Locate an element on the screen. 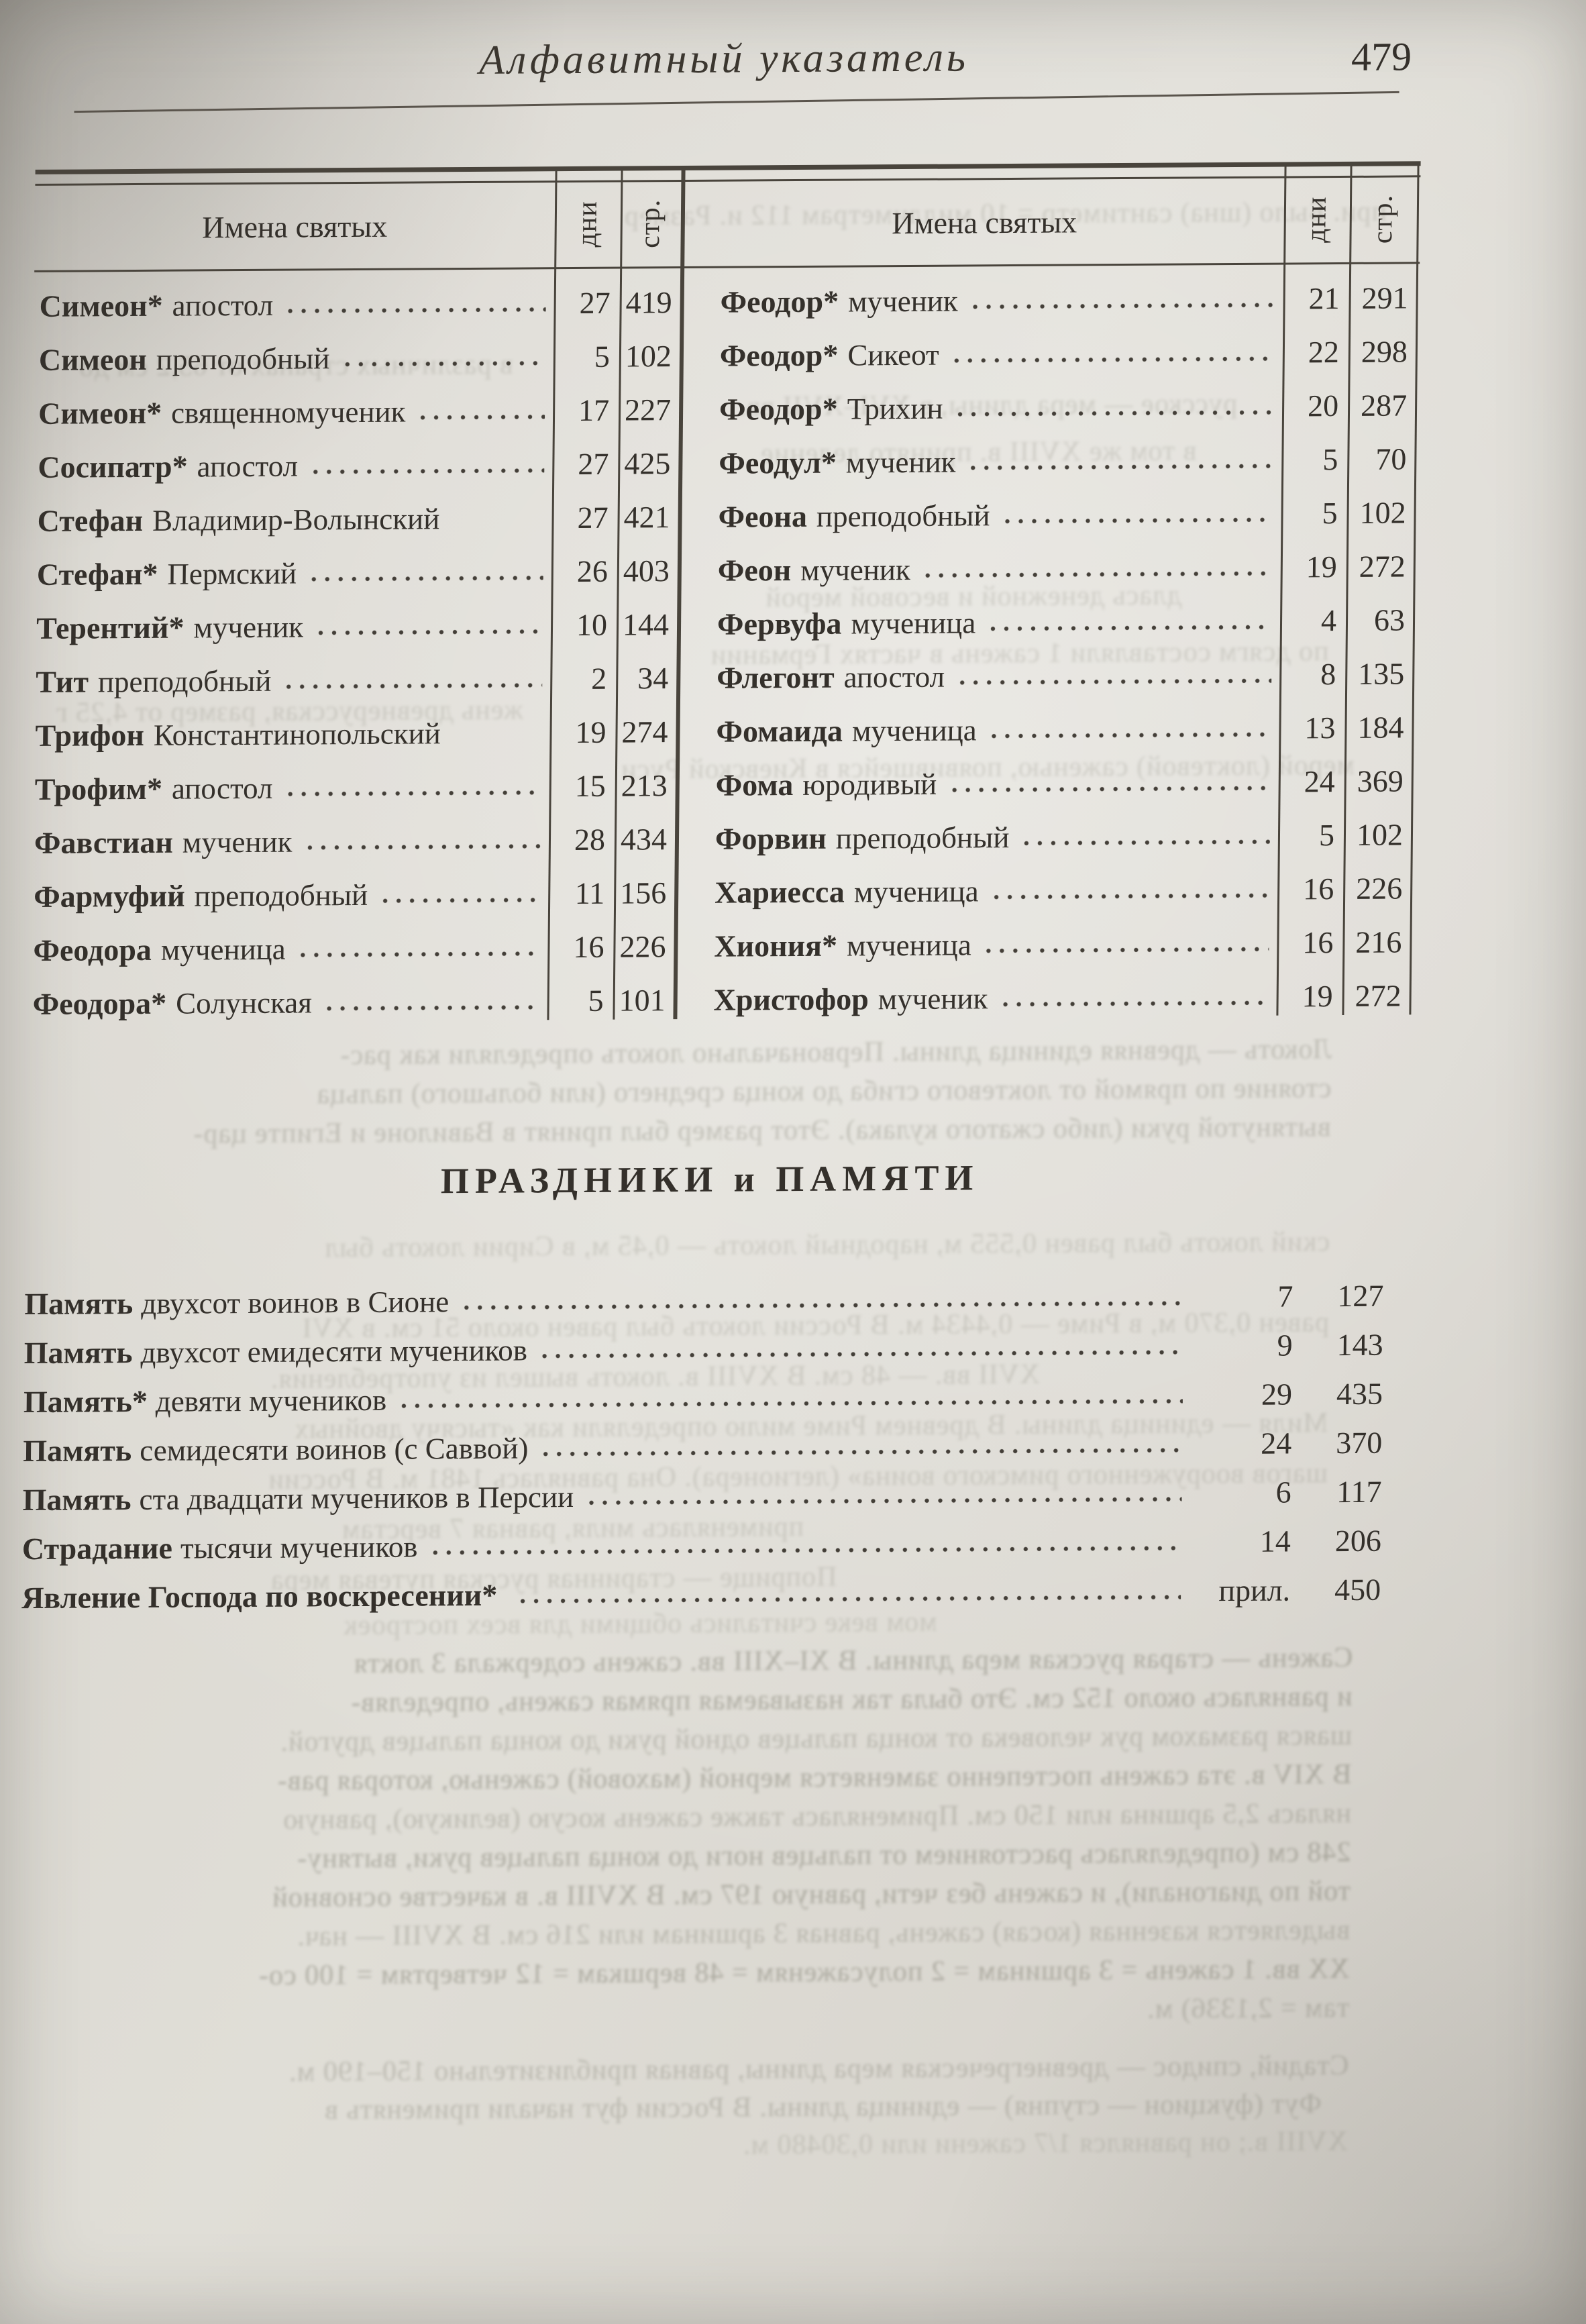 The image size is (1586, 2324). table-row: Феодора мученица 16 226 is located at coordinates (352, 944).